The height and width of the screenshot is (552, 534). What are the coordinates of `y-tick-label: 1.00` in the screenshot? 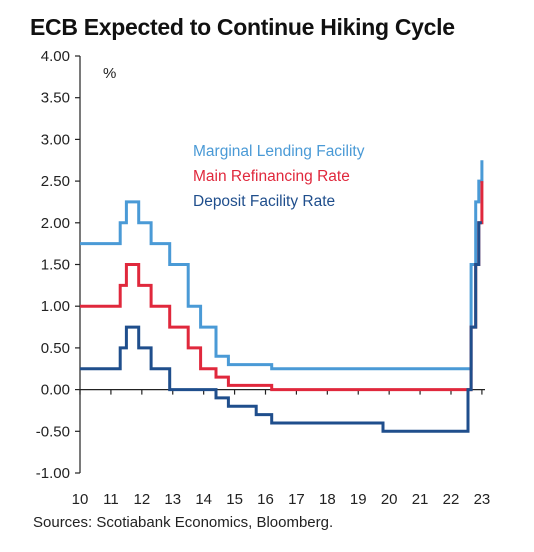 It's located at (55, 306).